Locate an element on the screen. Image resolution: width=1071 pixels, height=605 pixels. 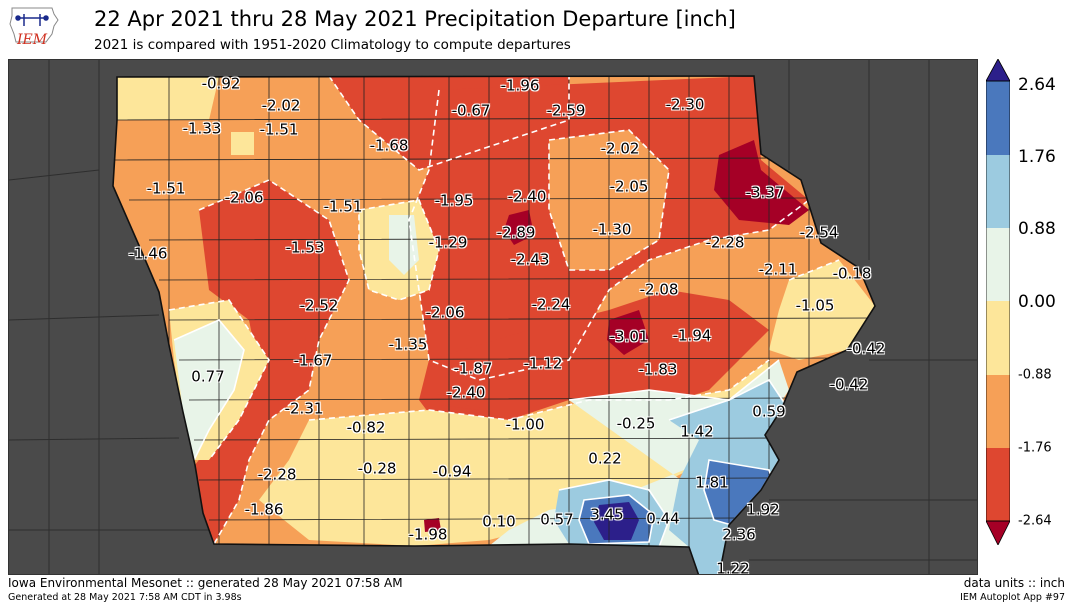
value-label: -2.24 is located at coordinates (551, 304).